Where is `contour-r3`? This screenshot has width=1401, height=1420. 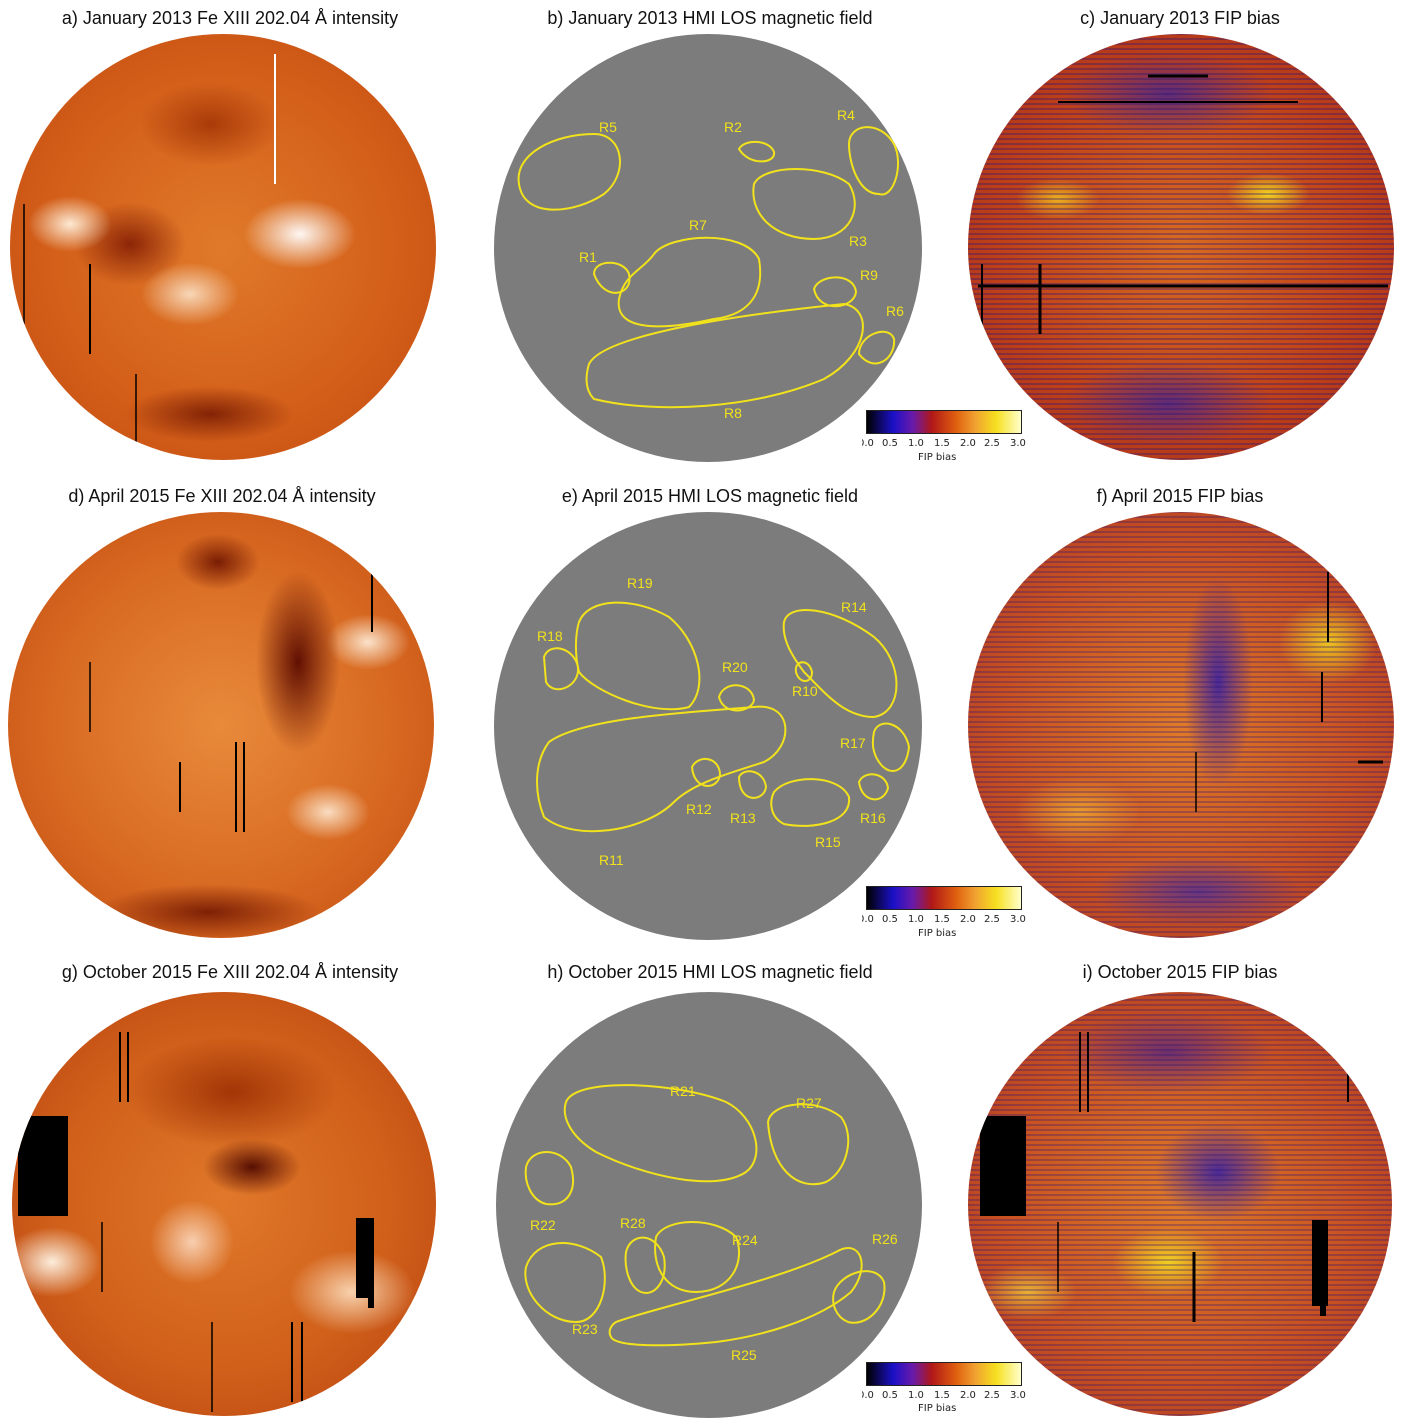 contour-r3 is located at coordinates (804, 204).